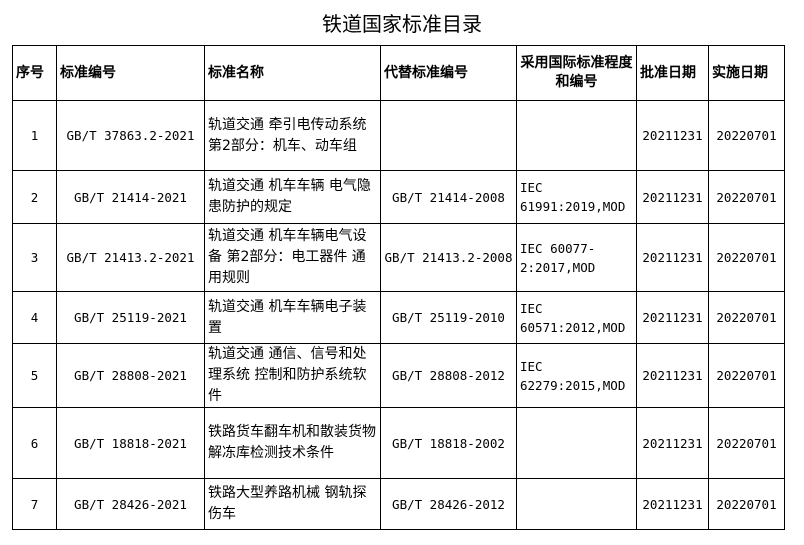  What do you see at coordinates (34, 257) in the screenshot?
I see `row-number: 3` at bounding box center [34, 257].